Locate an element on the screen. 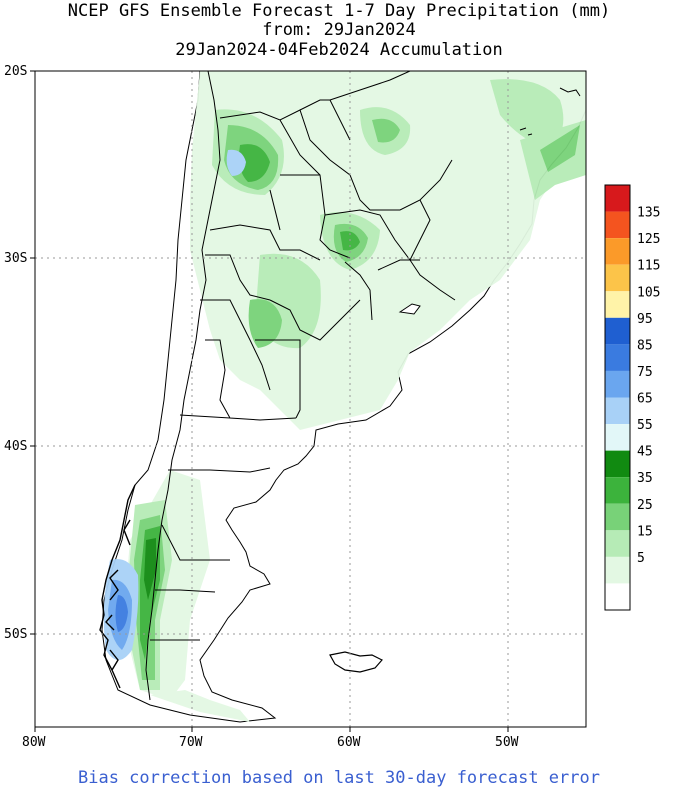 The width and height of the screenshot is (678, 792). chile-islands is located at coordinates (117, 586).